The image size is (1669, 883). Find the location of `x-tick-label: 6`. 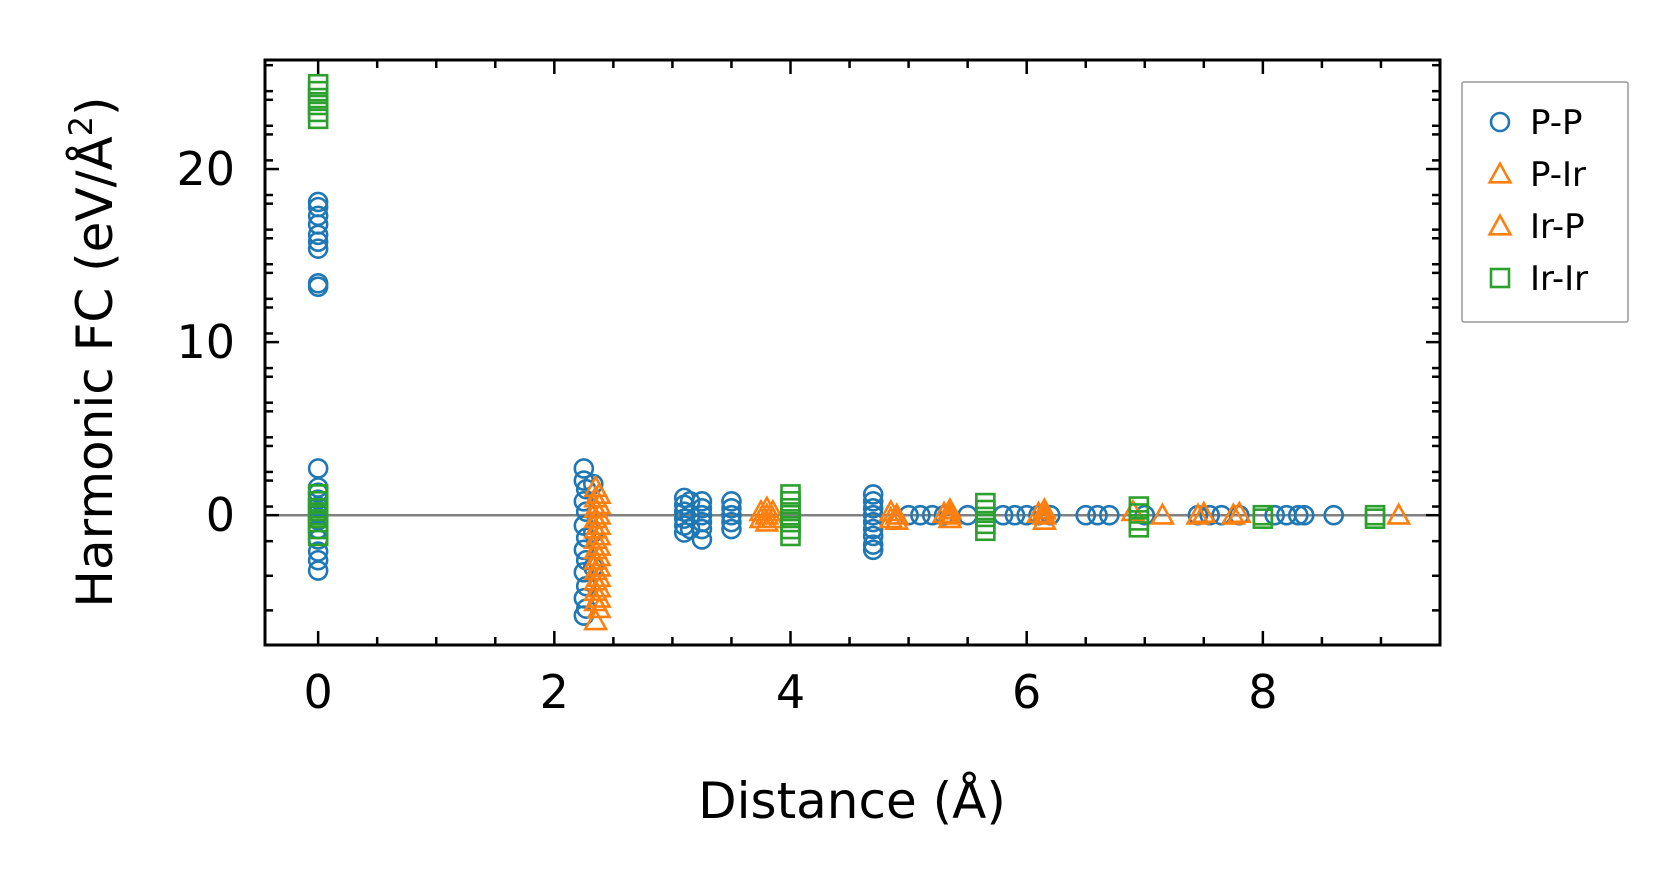

x-tick-label: 6 is located at coordinates (1026, 692).